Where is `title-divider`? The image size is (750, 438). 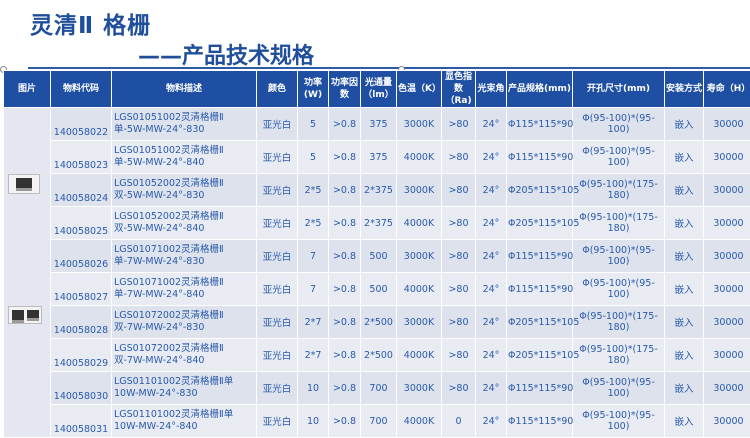
title-divider is located at coordinates (389, 68).